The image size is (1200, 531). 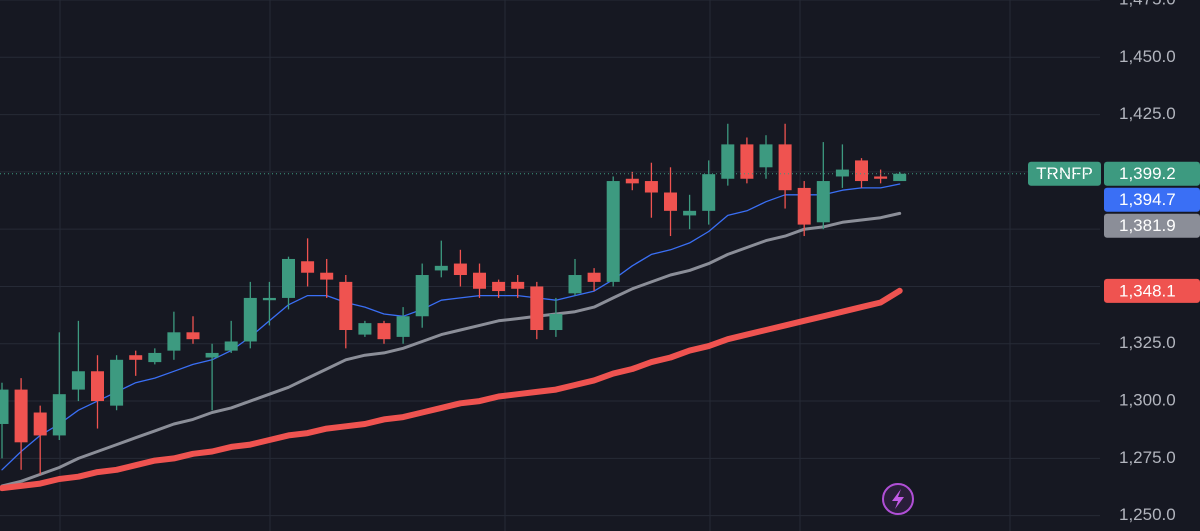 What do you see at coordinates (1147, 514) in the screenshot?
I see `y-tick-label: 1,250.0` at bounding box center [1147, 514].